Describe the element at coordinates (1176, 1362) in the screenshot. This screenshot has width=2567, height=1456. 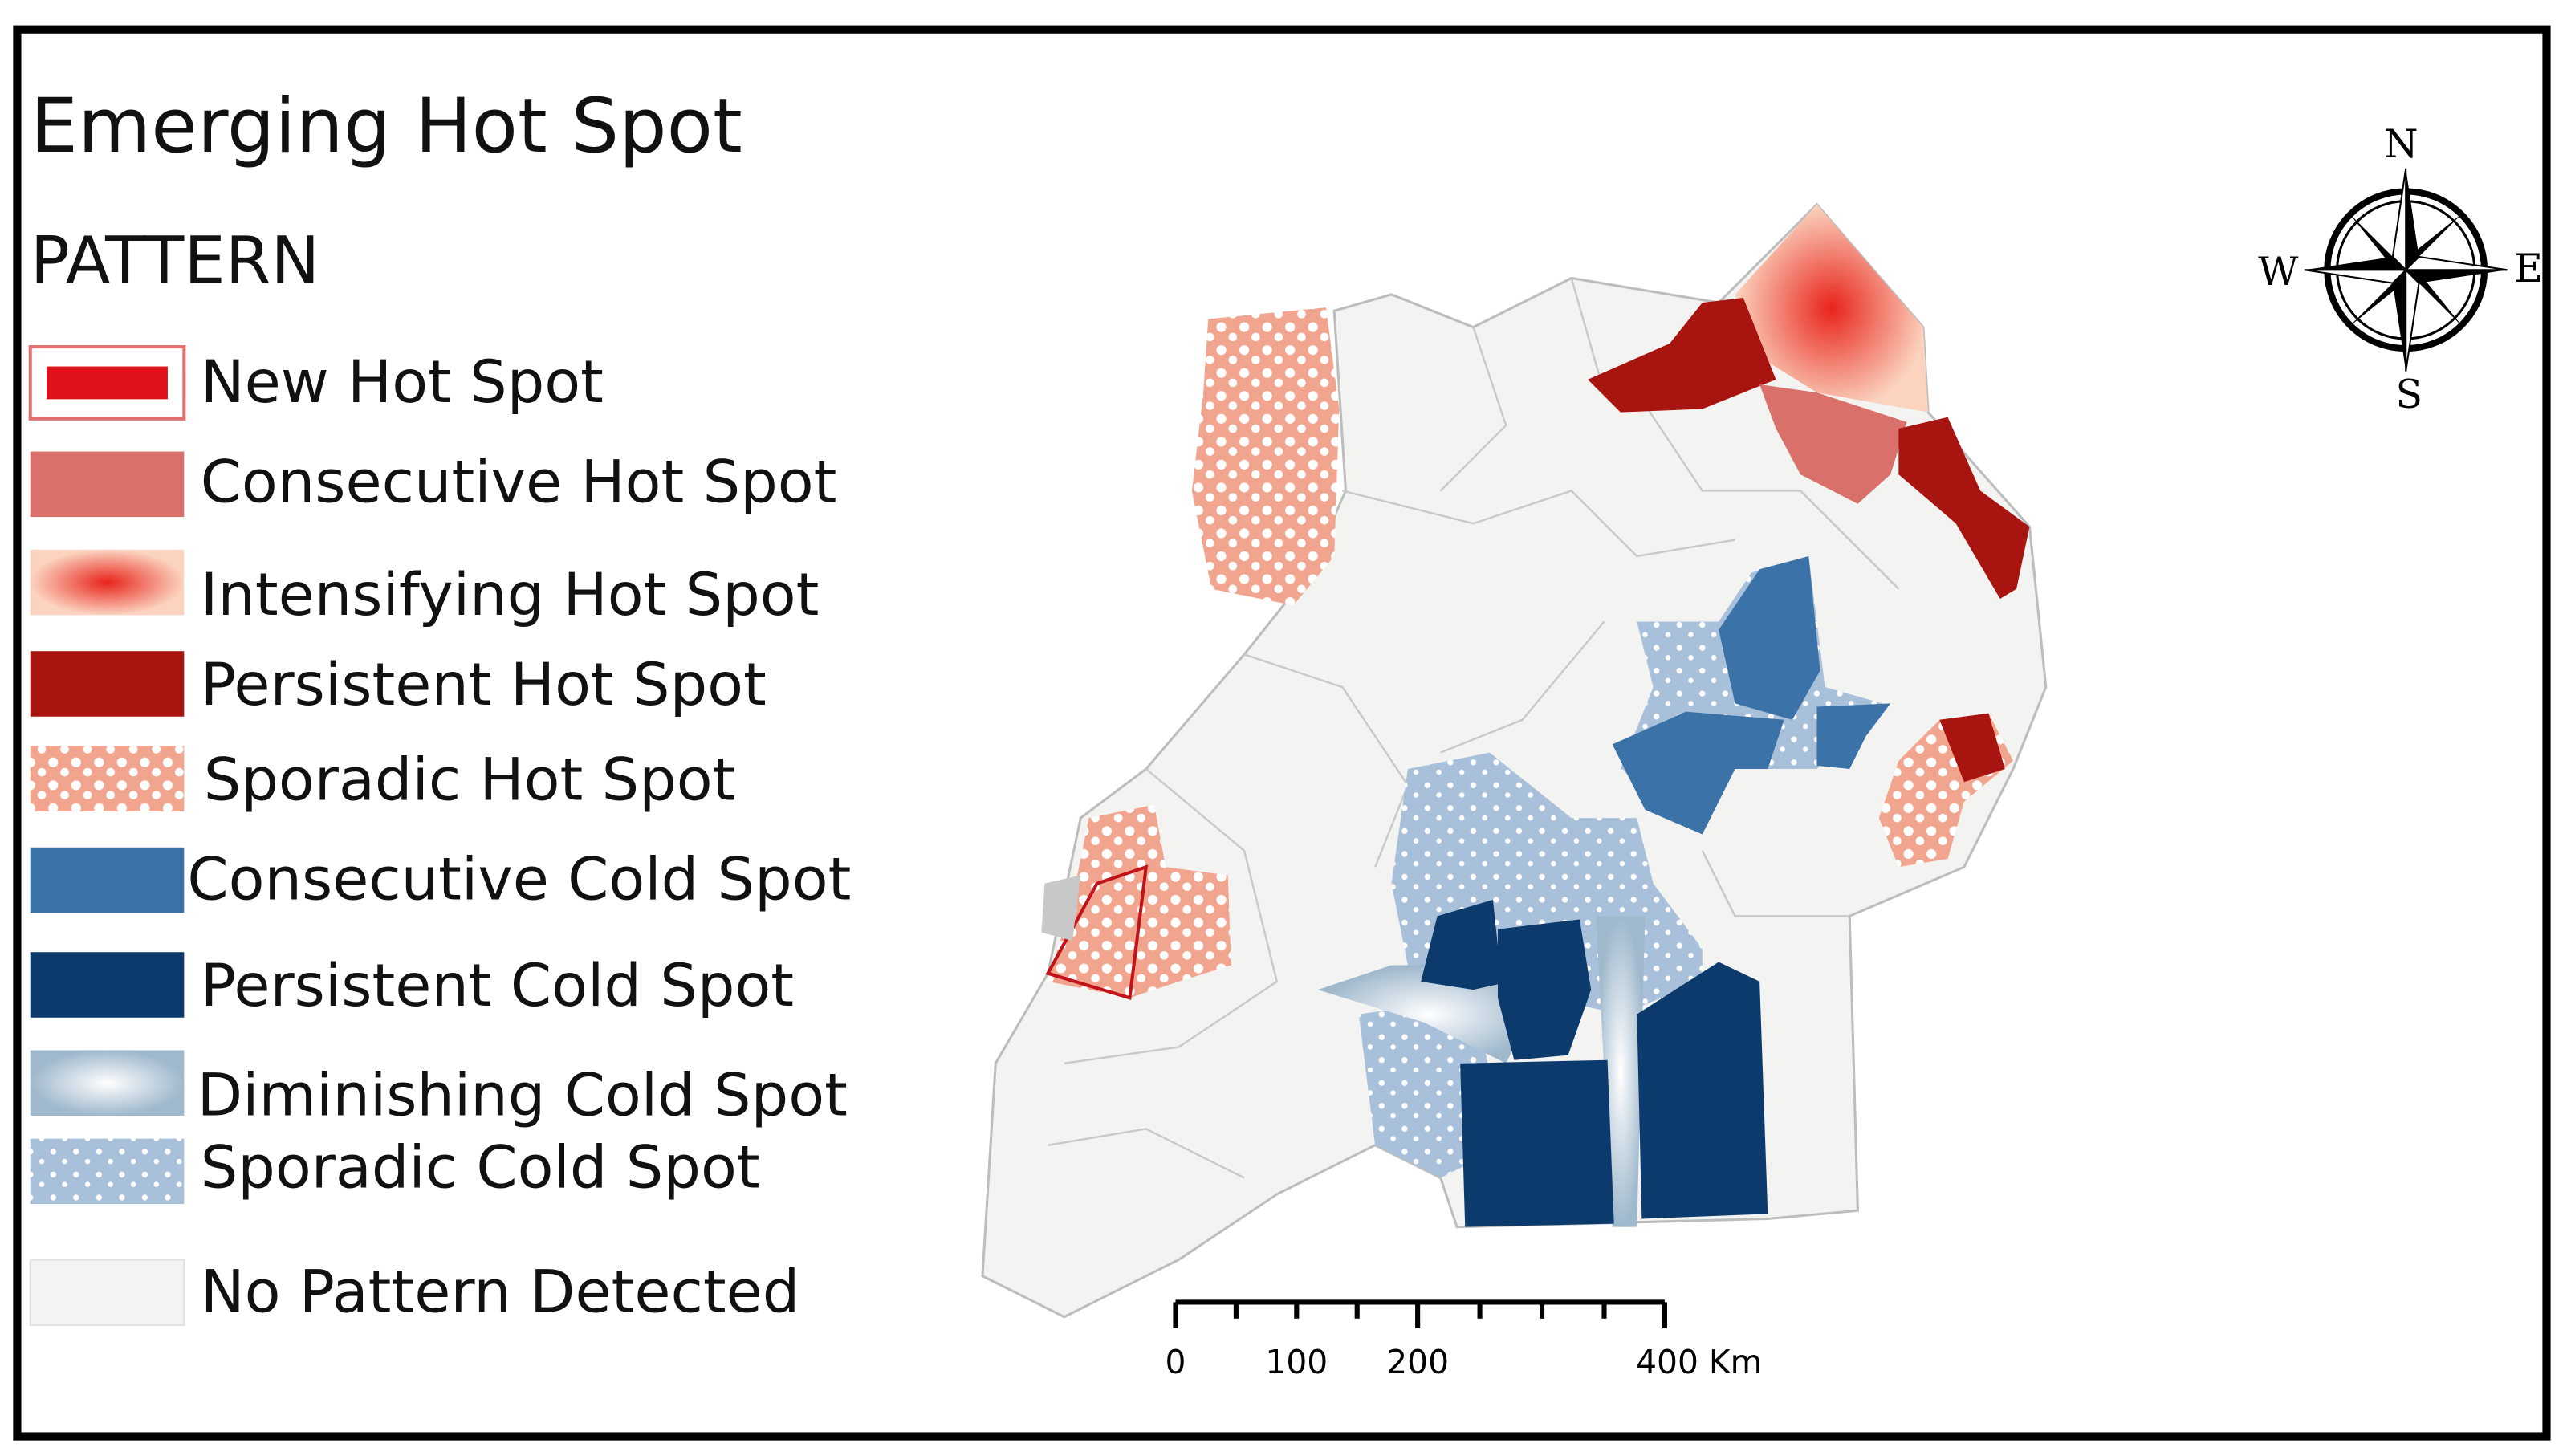
I see `scale-label: 0` at that location.